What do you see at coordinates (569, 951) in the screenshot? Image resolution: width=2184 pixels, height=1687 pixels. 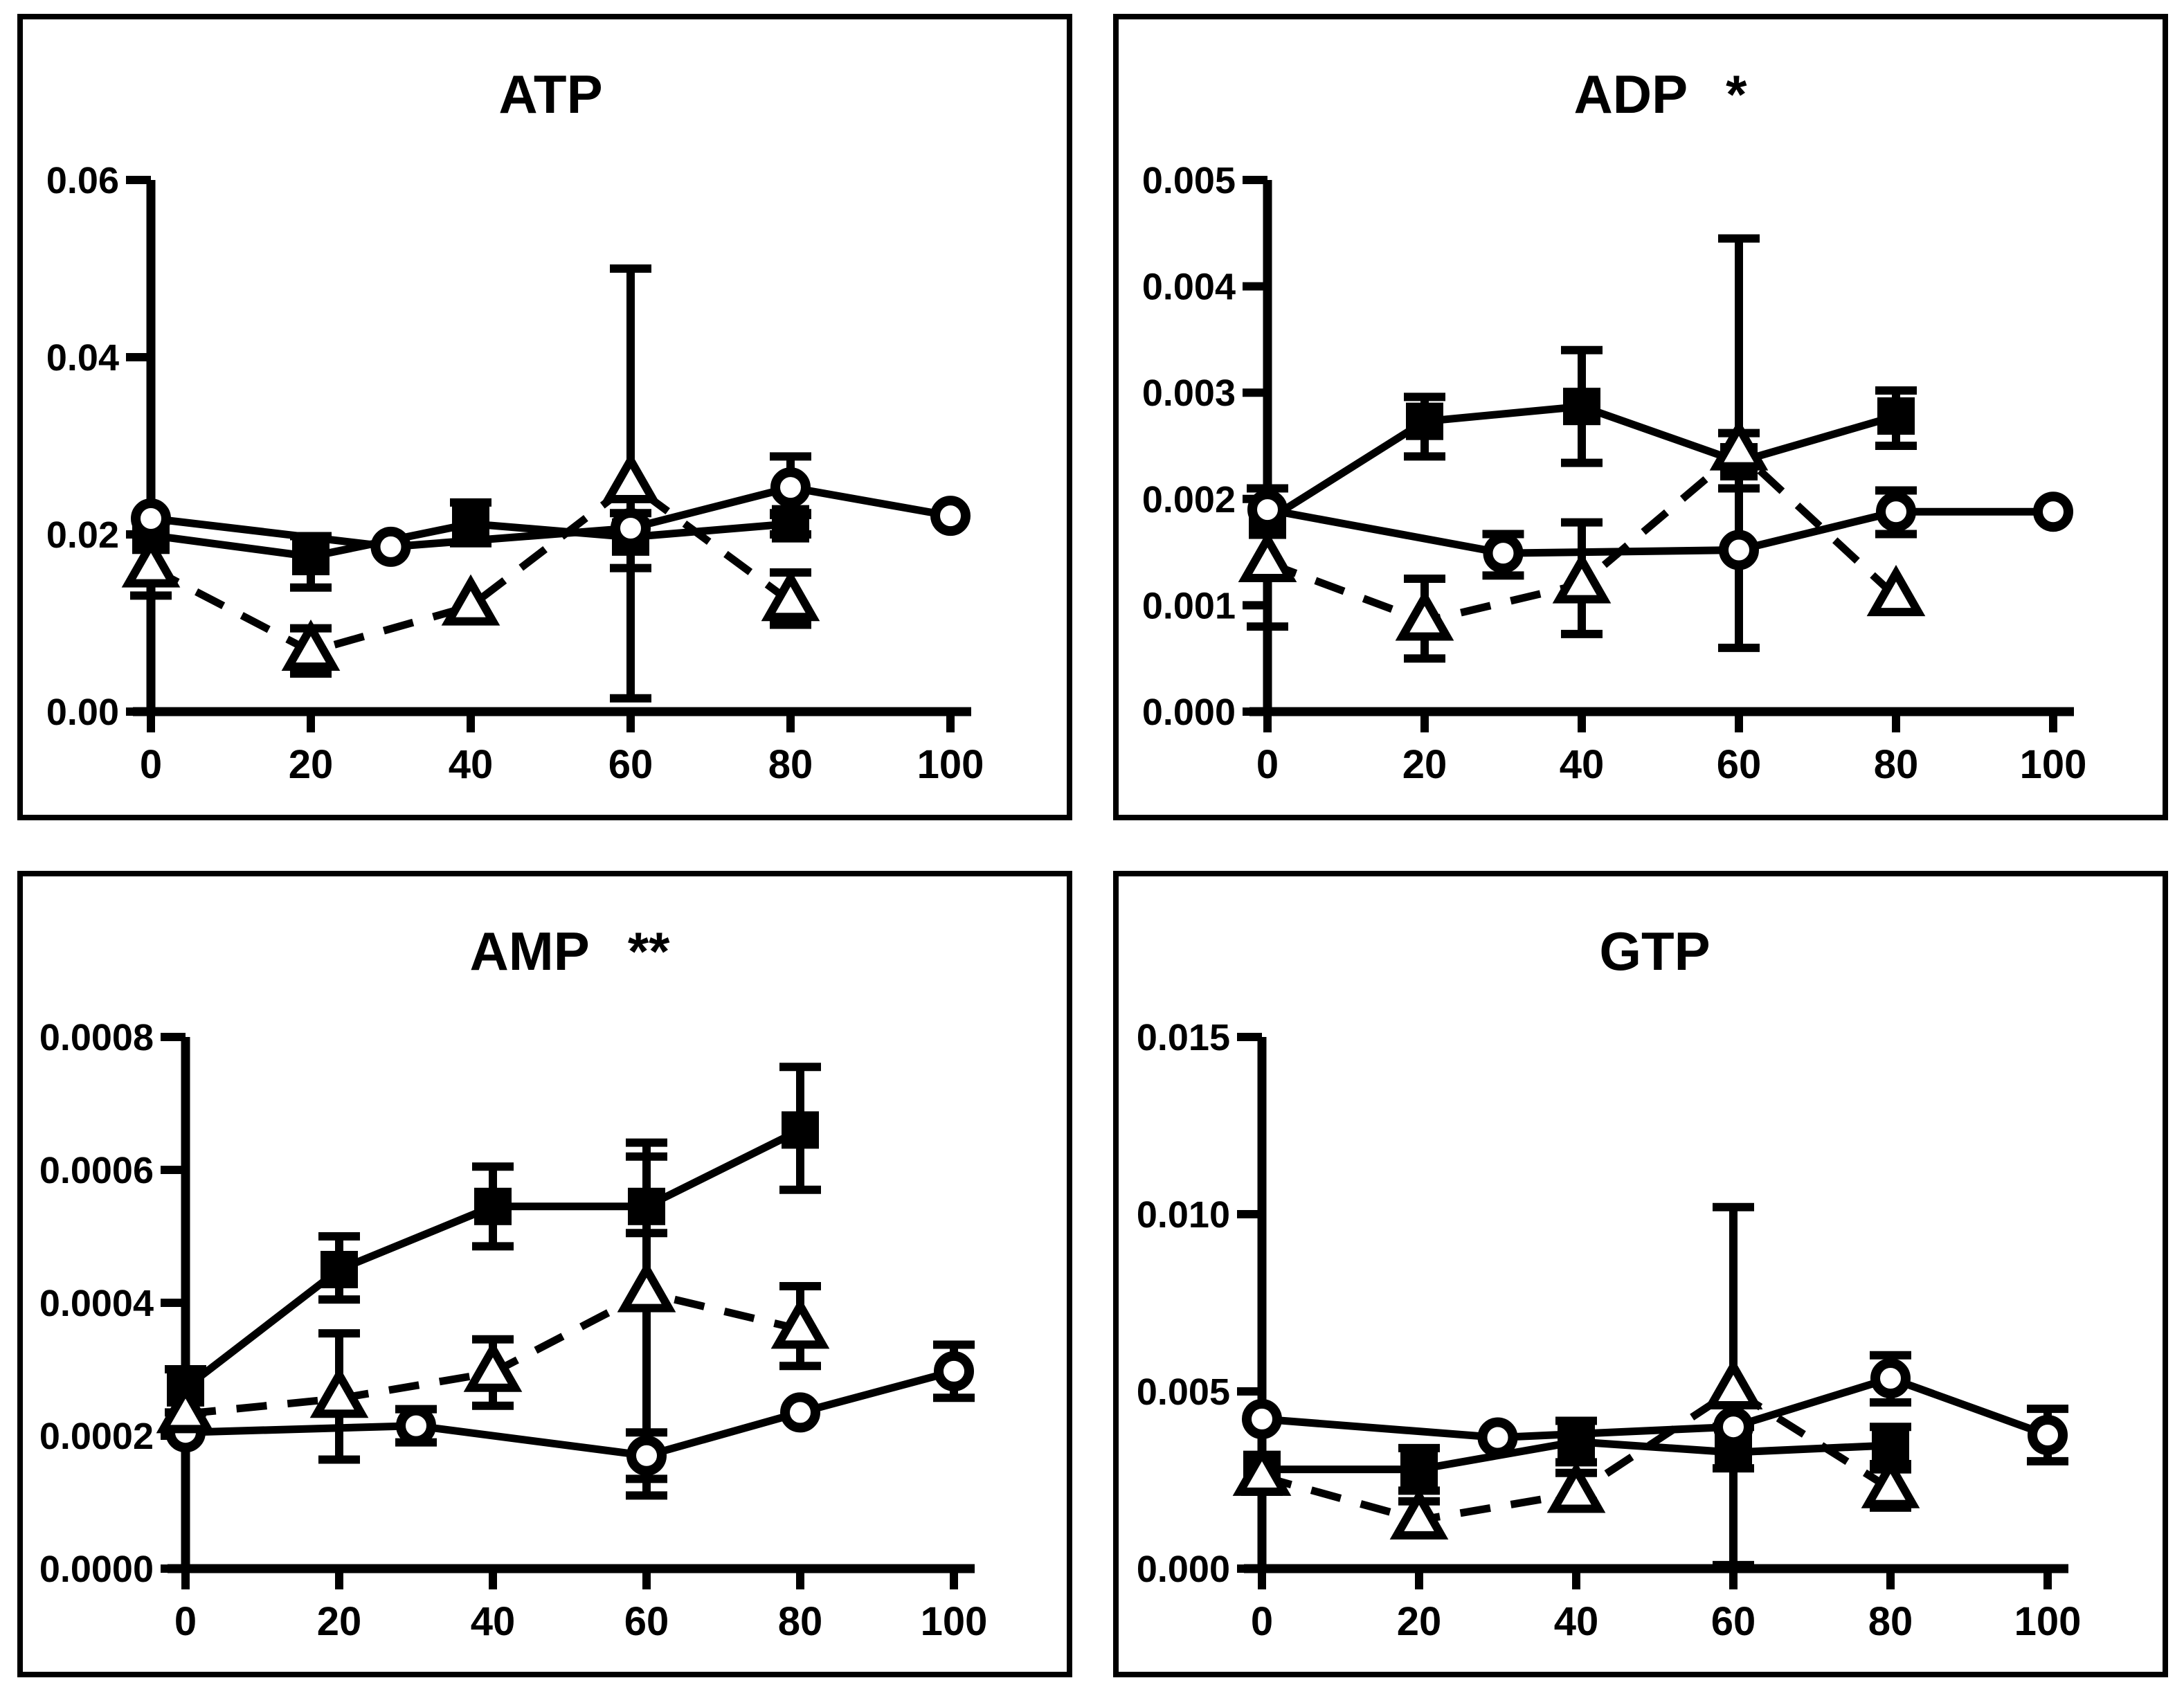 I see `chart-title: AMP **` at bounding box center [569, 951].